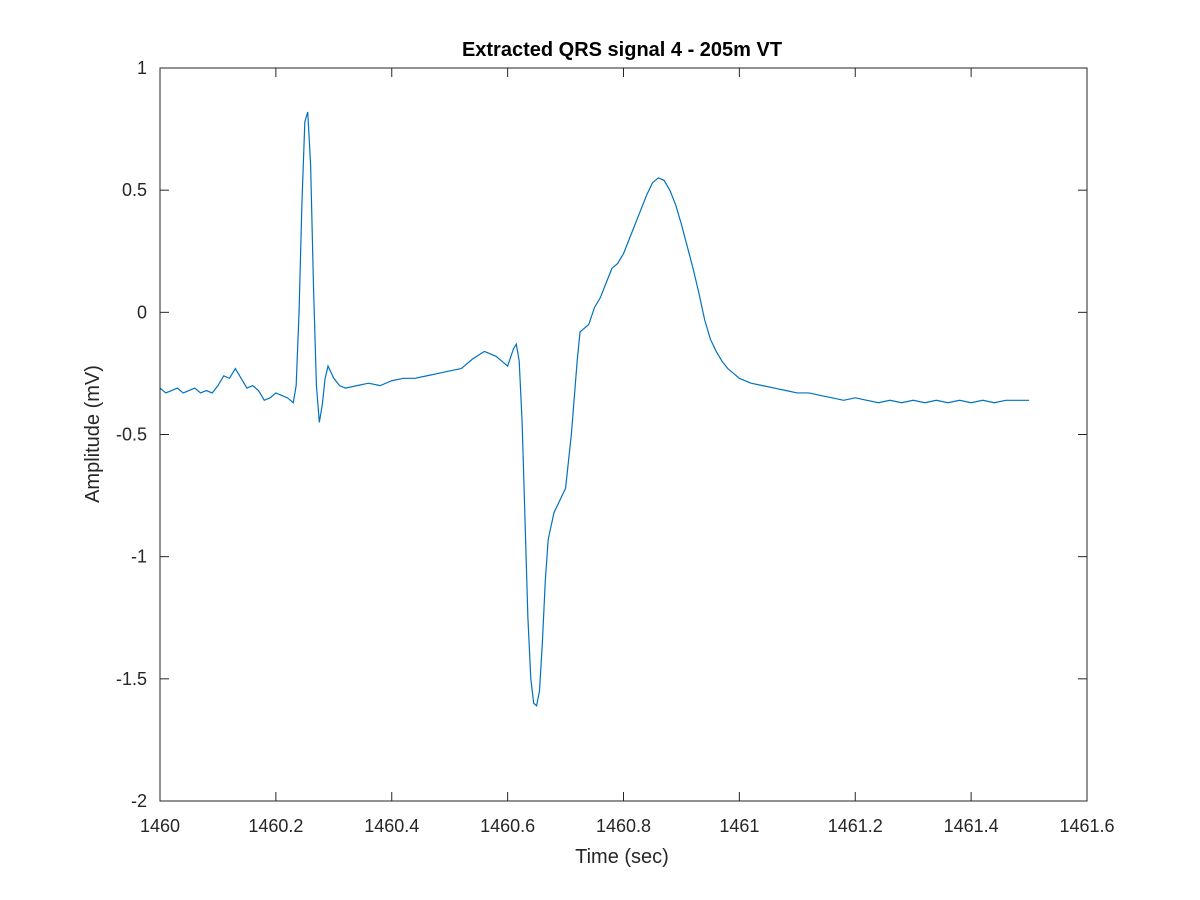 This screenshot has width=1200, height=900. Describe the element at coordinates (139, 801) in the screenshot. I see `y-tick-label: -2` at that location.